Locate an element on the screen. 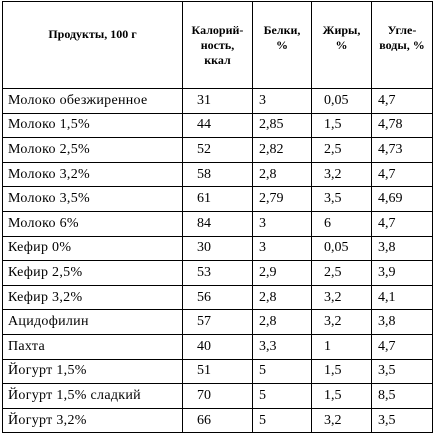 The image size is (434, 433). cell-calories: 57 is located at coordinates (217, 322).